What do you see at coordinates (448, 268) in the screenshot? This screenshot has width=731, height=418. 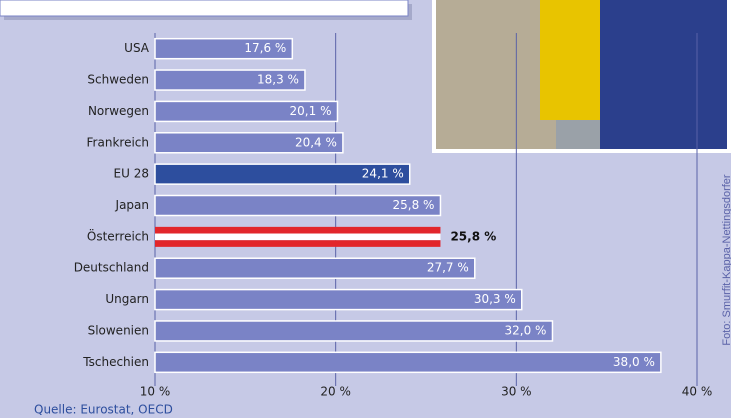 I see `value-label: 27,7 %` at bounding box center [448, 268].